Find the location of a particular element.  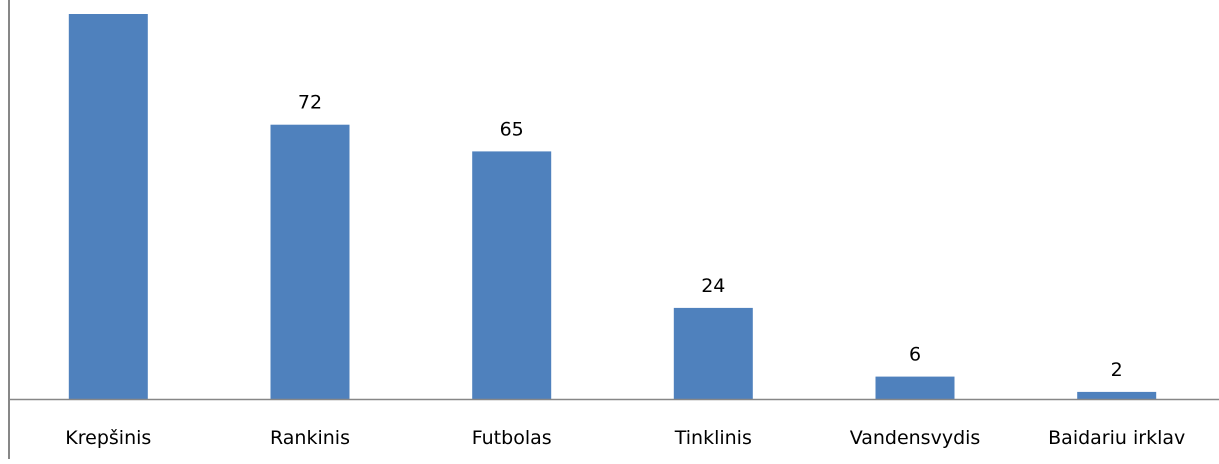

x-tick-label-futbolas: Futbolas is located at coordinates (512, 438).